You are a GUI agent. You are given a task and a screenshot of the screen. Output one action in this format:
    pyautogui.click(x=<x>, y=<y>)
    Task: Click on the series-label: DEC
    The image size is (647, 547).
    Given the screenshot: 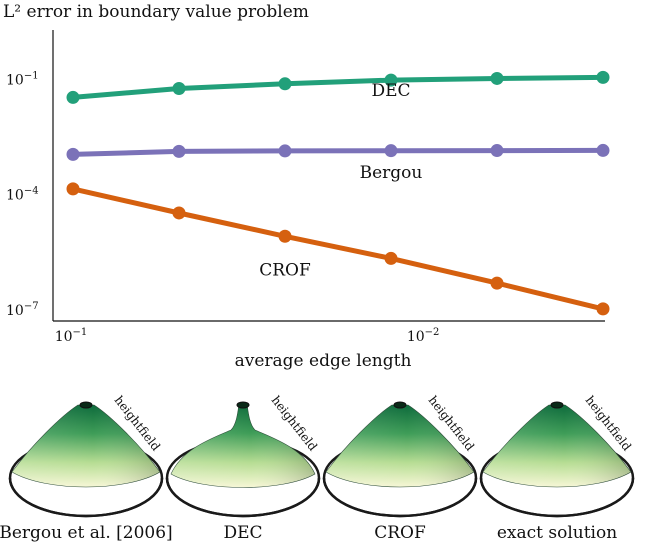 What is the action you would take?
    pyautogui.click(x=390, y=91)
    